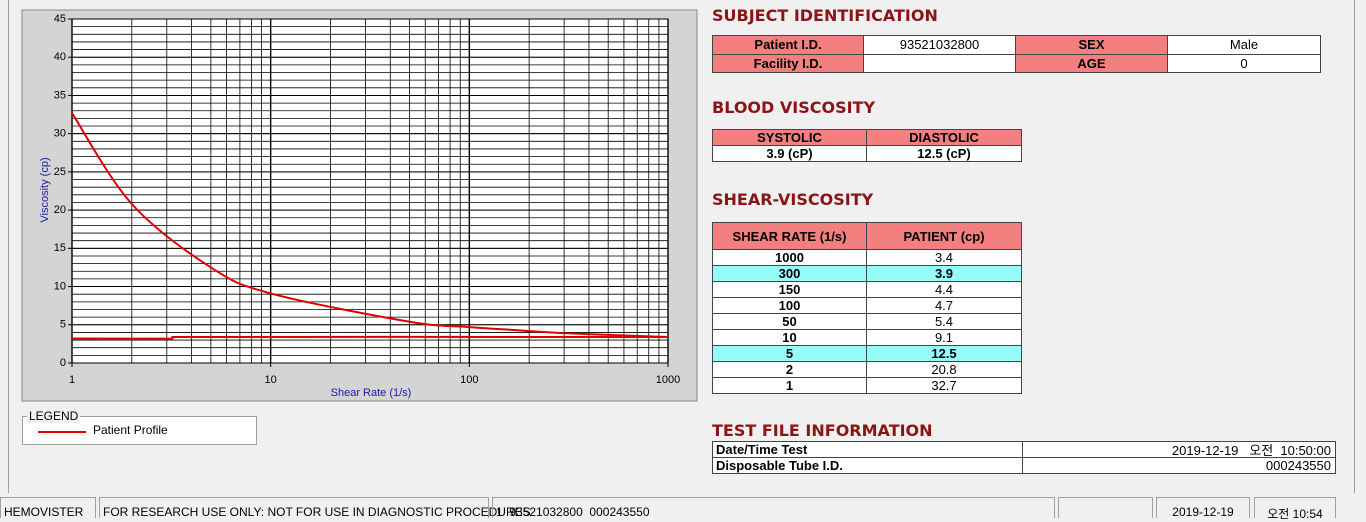  Describe the element at coordinates (944, 386) in the screenshot. I see `table-cell: 32.7` at that location.